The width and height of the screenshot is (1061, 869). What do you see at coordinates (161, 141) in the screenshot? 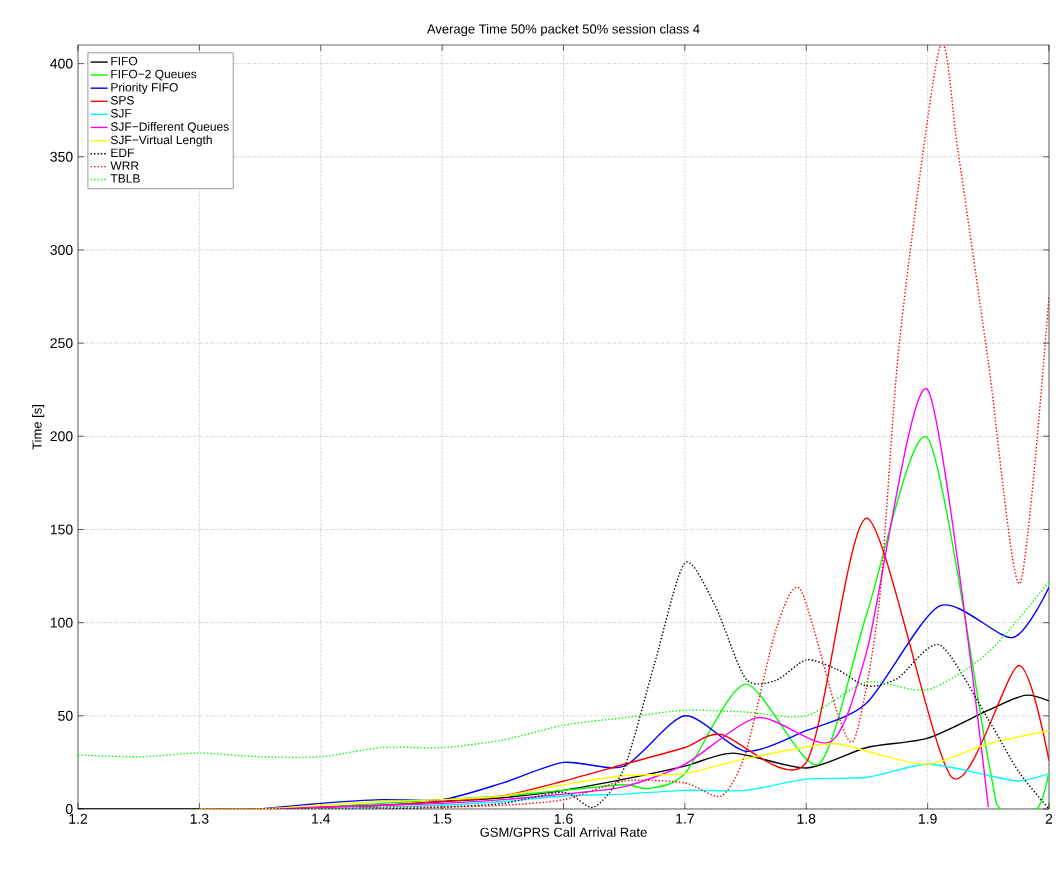
I see `legend-label: SJF−Virtual Length` at bounding box center [161, 141].